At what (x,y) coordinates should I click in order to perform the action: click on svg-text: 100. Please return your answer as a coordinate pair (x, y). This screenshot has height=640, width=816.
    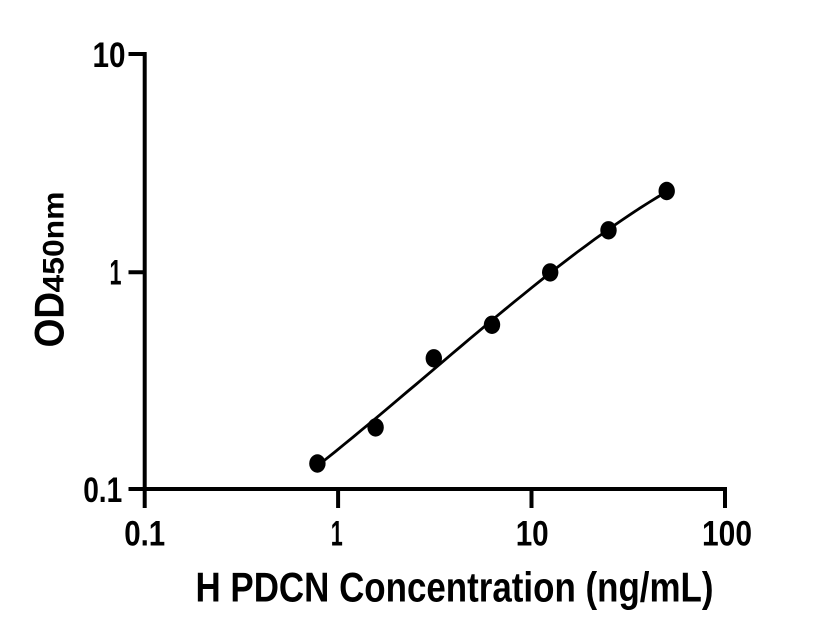
    Looking at the image, I should click on (727, 534).